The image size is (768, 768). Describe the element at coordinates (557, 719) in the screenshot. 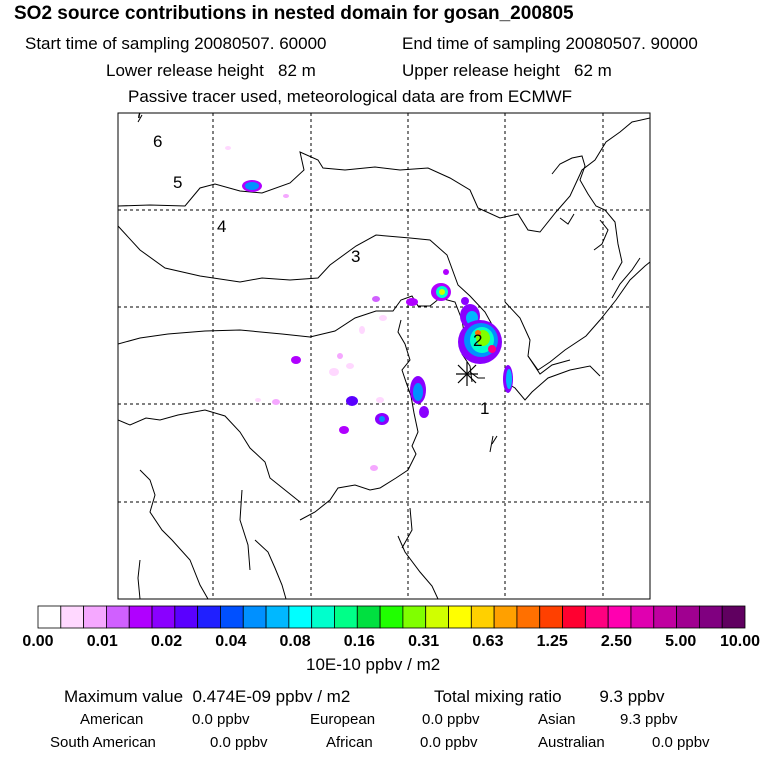

I see `region-name: Asian` at that location.